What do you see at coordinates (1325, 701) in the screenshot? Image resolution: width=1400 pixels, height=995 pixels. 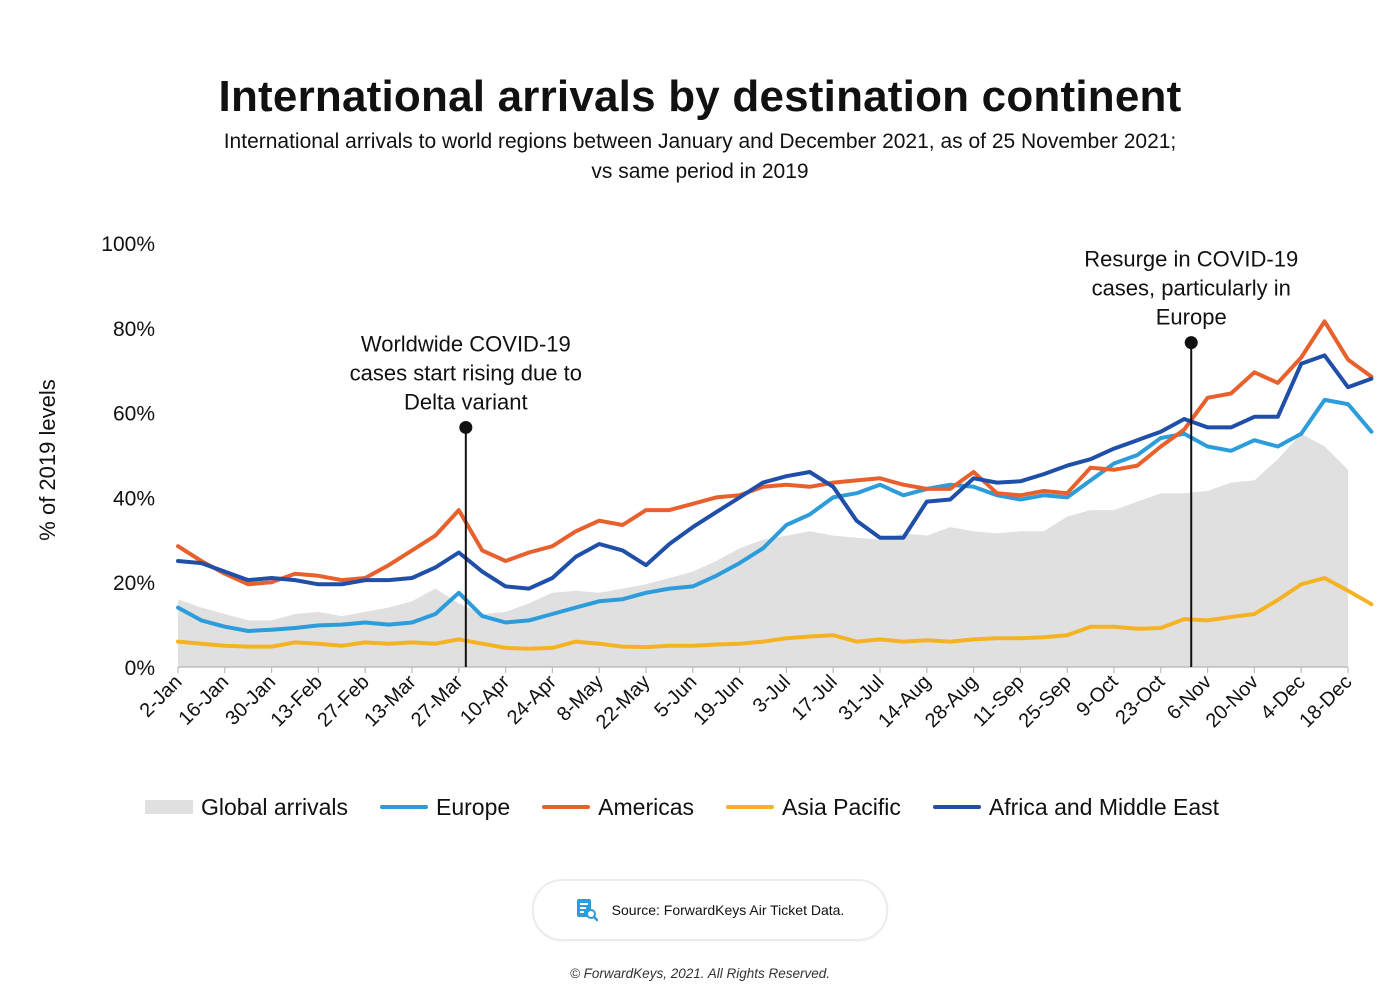 I see `x-tick-label: 18-Dec` at bounding box center [1325, 701].